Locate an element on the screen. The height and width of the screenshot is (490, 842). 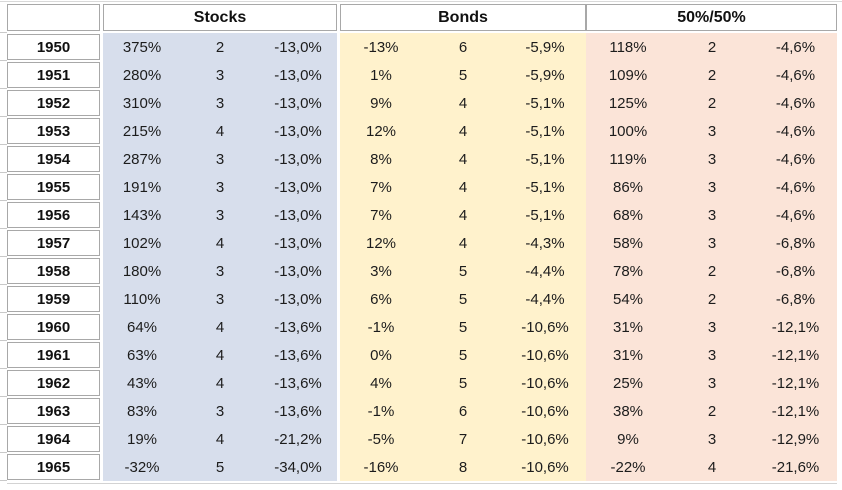
header-left-margin is located at coordinates (3, 18).